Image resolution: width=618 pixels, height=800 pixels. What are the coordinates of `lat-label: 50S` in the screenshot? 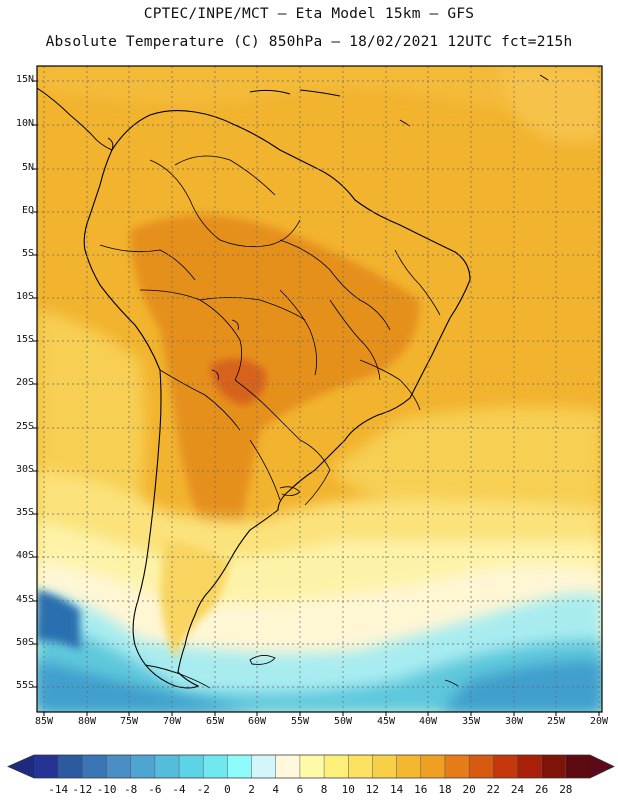 It's located at (24, 642).